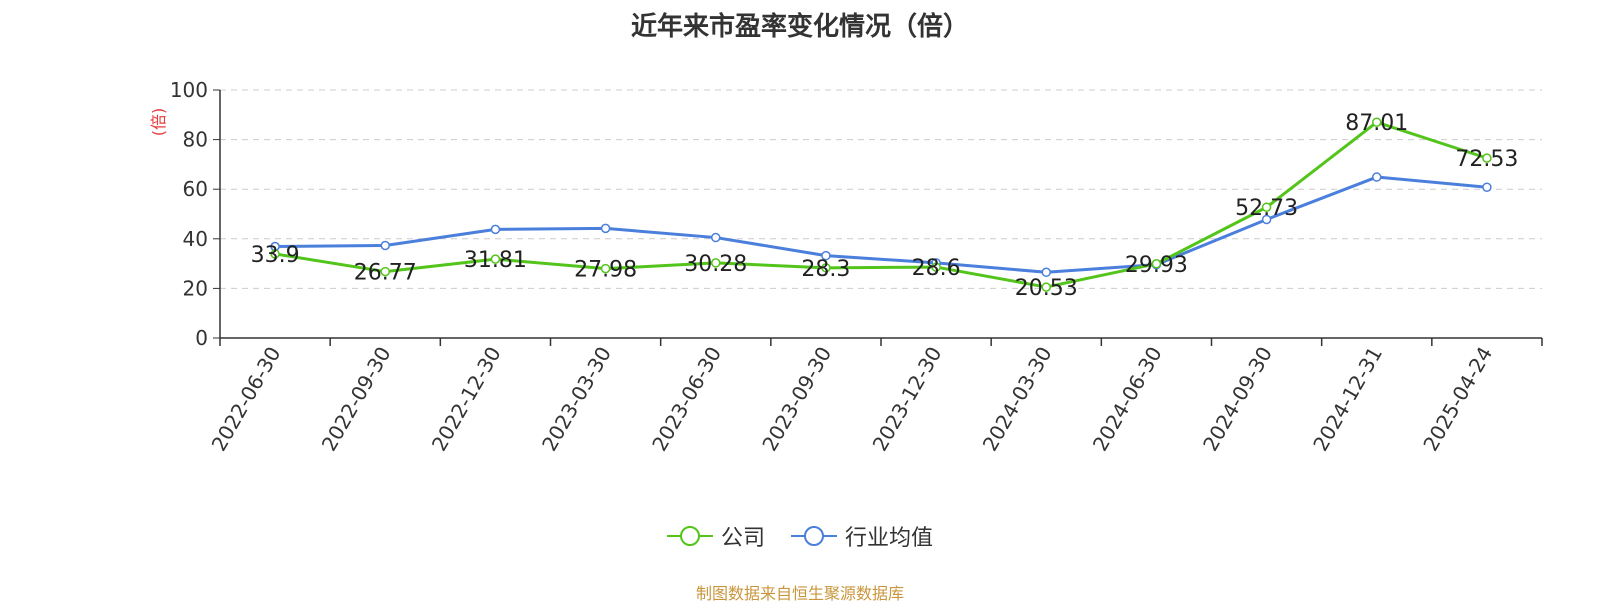  I want to click on x-tick-label: 2023-12-30, so click(907, 398).